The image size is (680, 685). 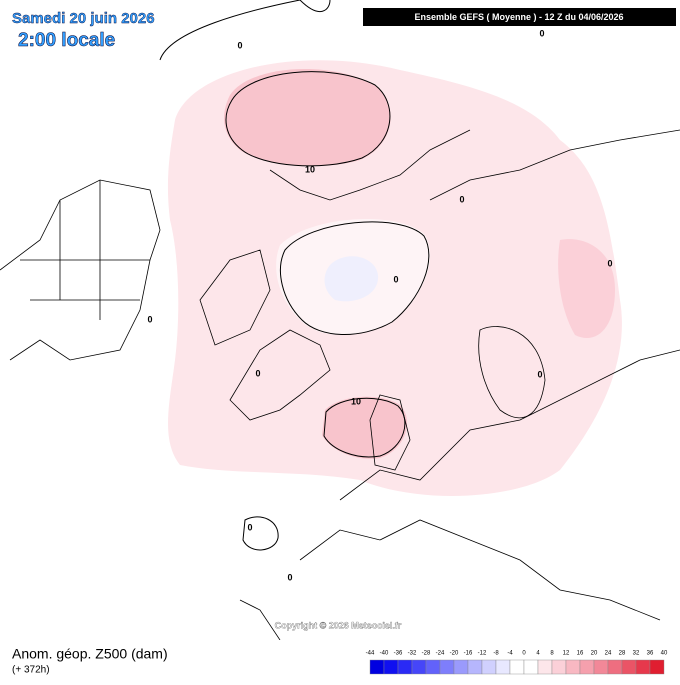 What do you see at coordinates (482, 654) in the screenshot?
I see `legend-label: -12` at bounding box center [482, 654].